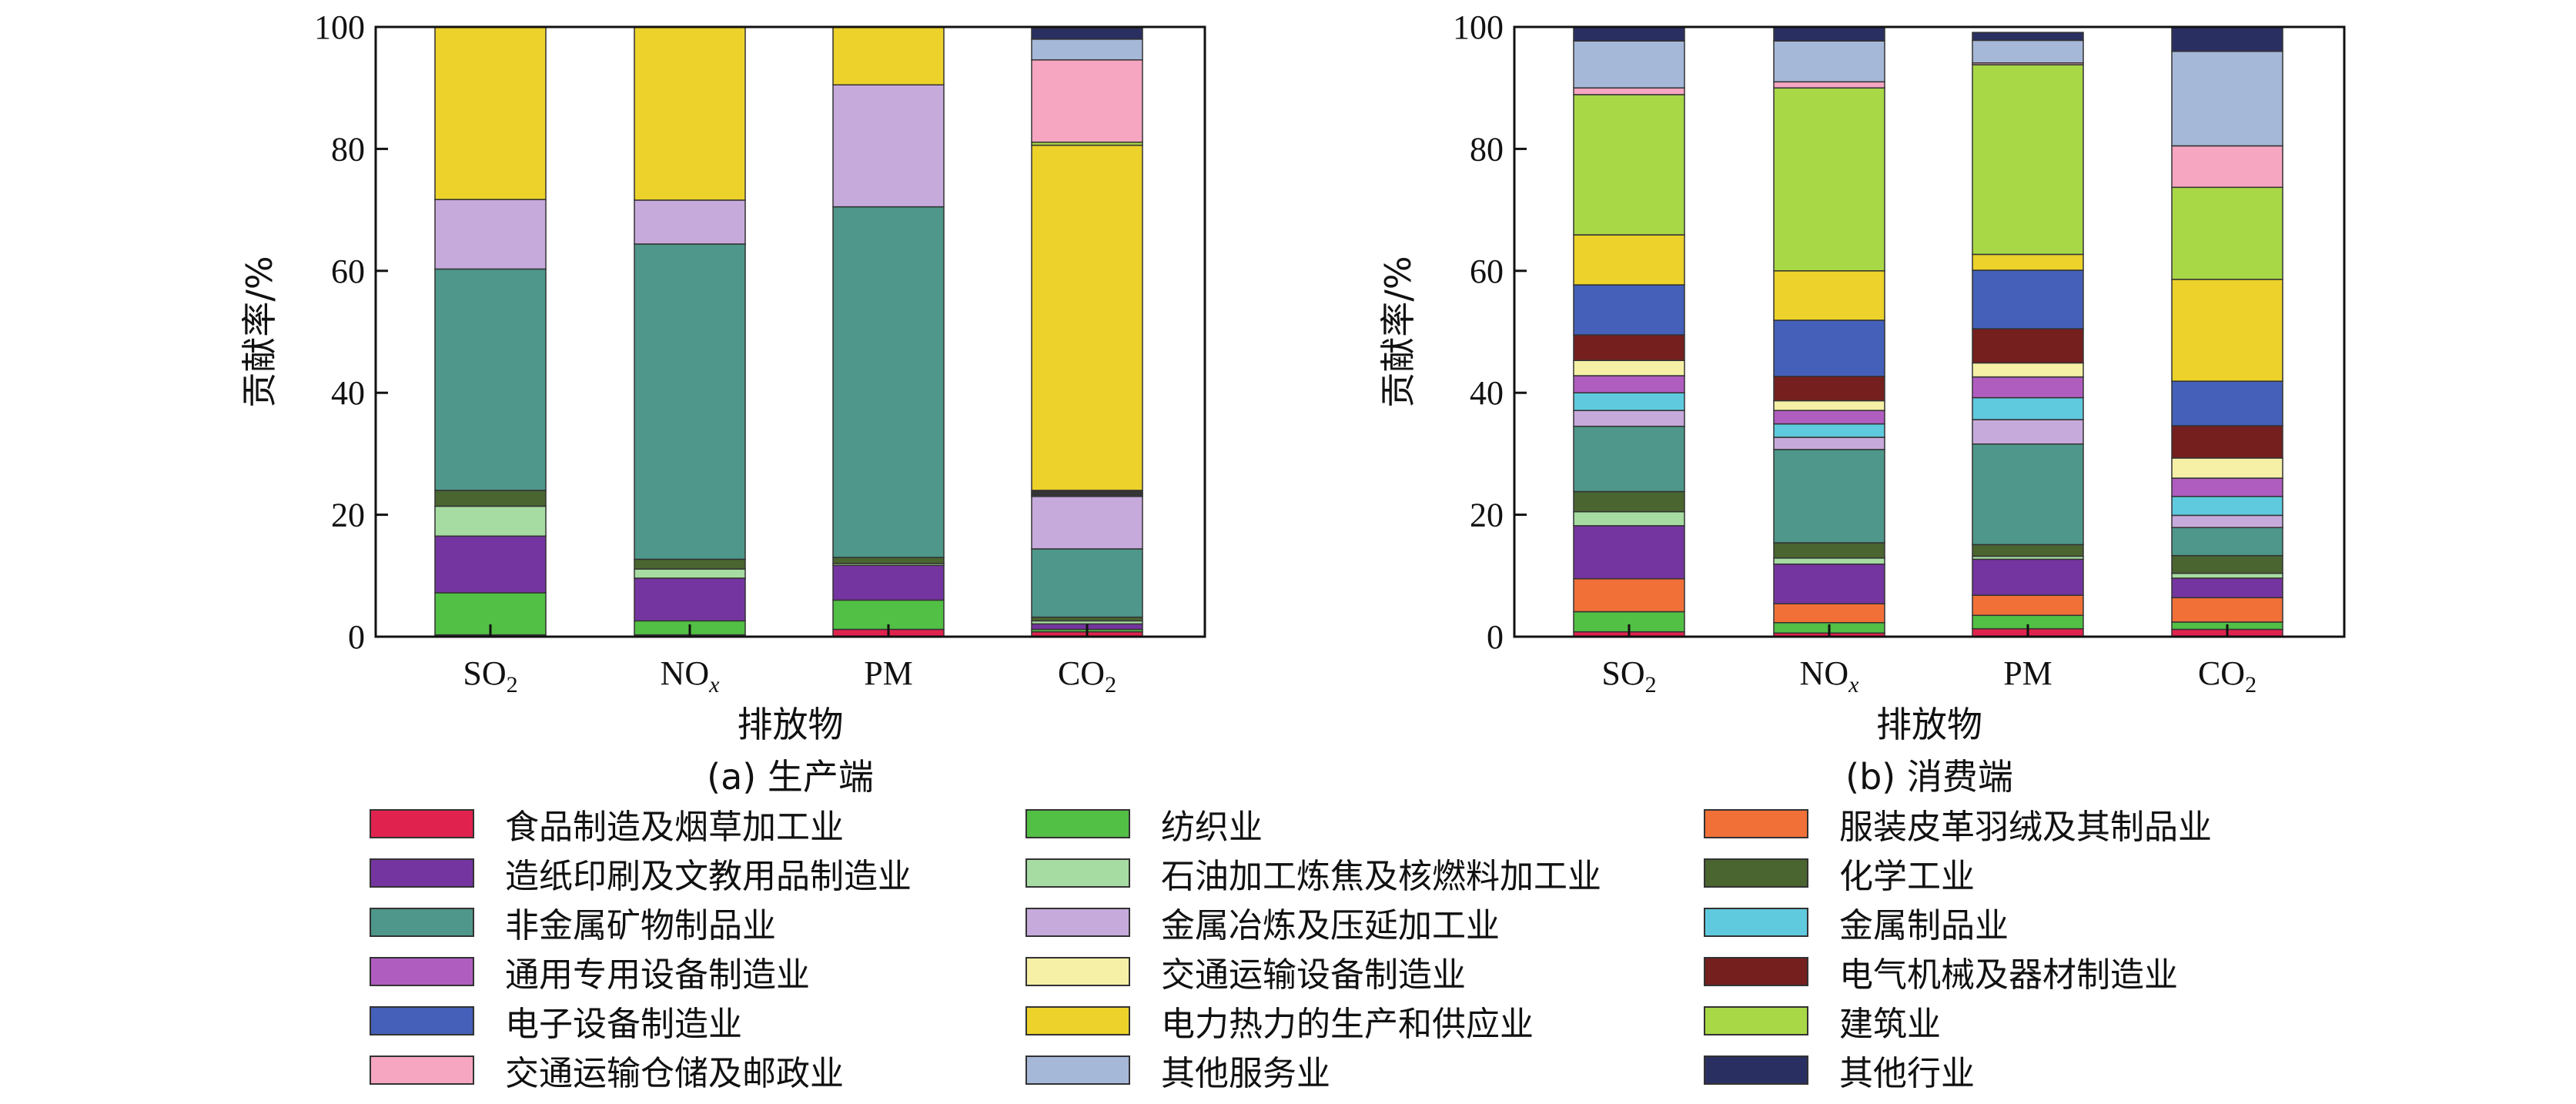 The height and width of the screenshot is (1104, 2576). I want to click on legend-label: 电子设备制造业, so click(624, 1025).